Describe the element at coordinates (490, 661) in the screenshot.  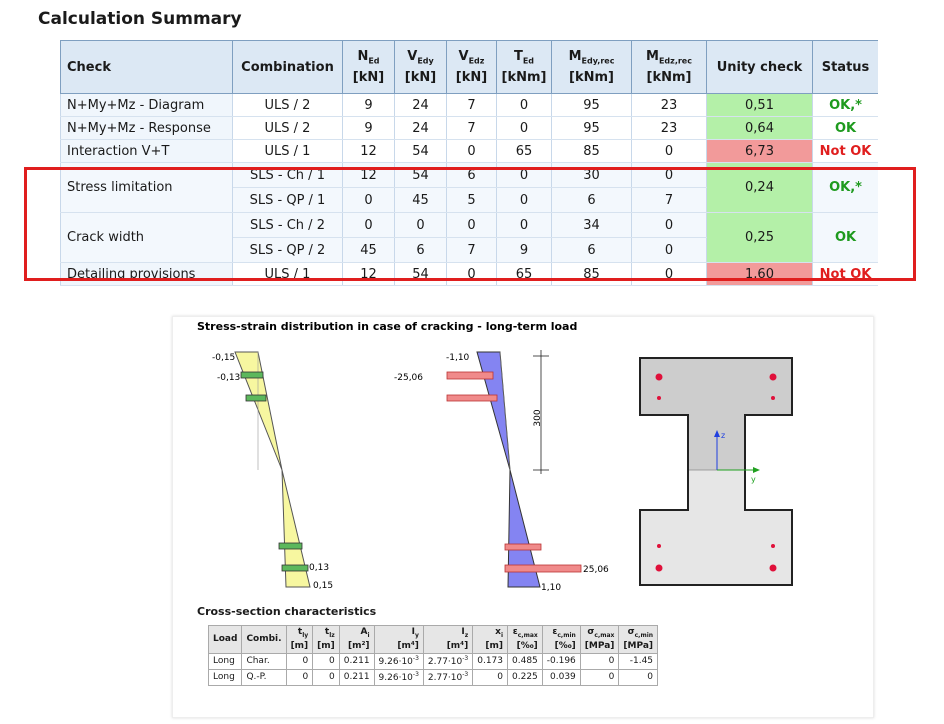
I see `value-cell: 0.173` at that location.